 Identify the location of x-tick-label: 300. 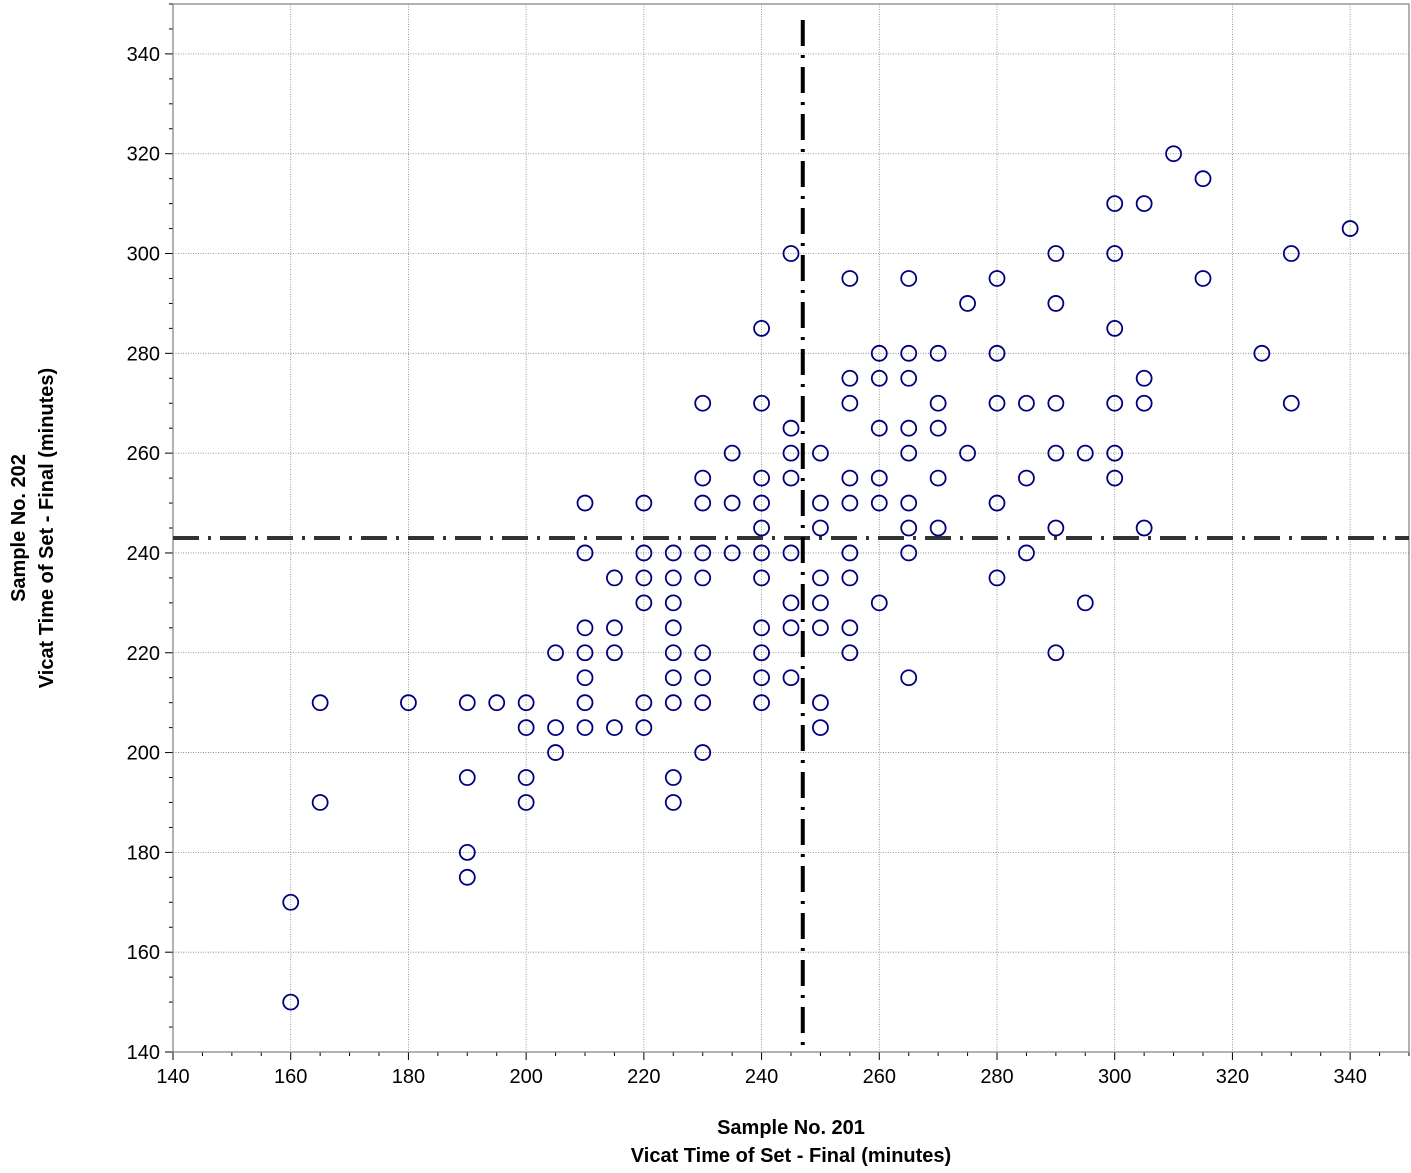
(1114, 1077).